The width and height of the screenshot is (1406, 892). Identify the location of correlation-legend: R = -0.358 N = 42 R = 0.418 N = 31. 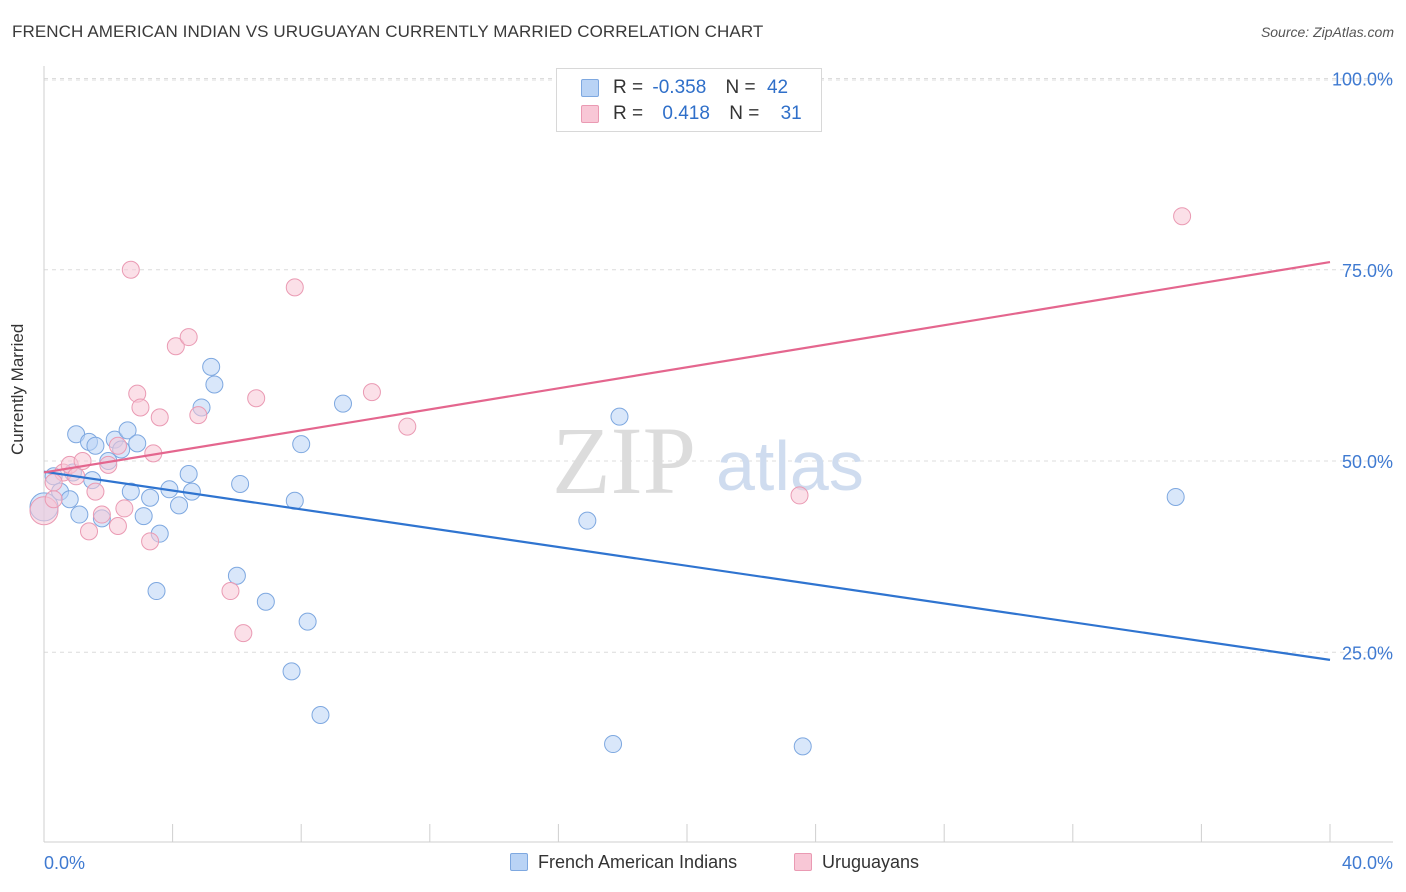
(689, 100).